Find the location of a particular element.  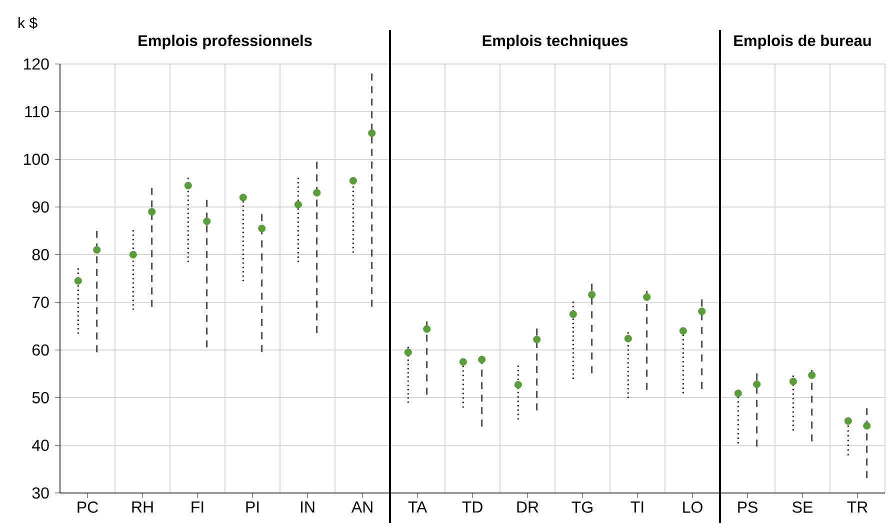

y-tick-label: 40 is located at coordinates (40, 445).